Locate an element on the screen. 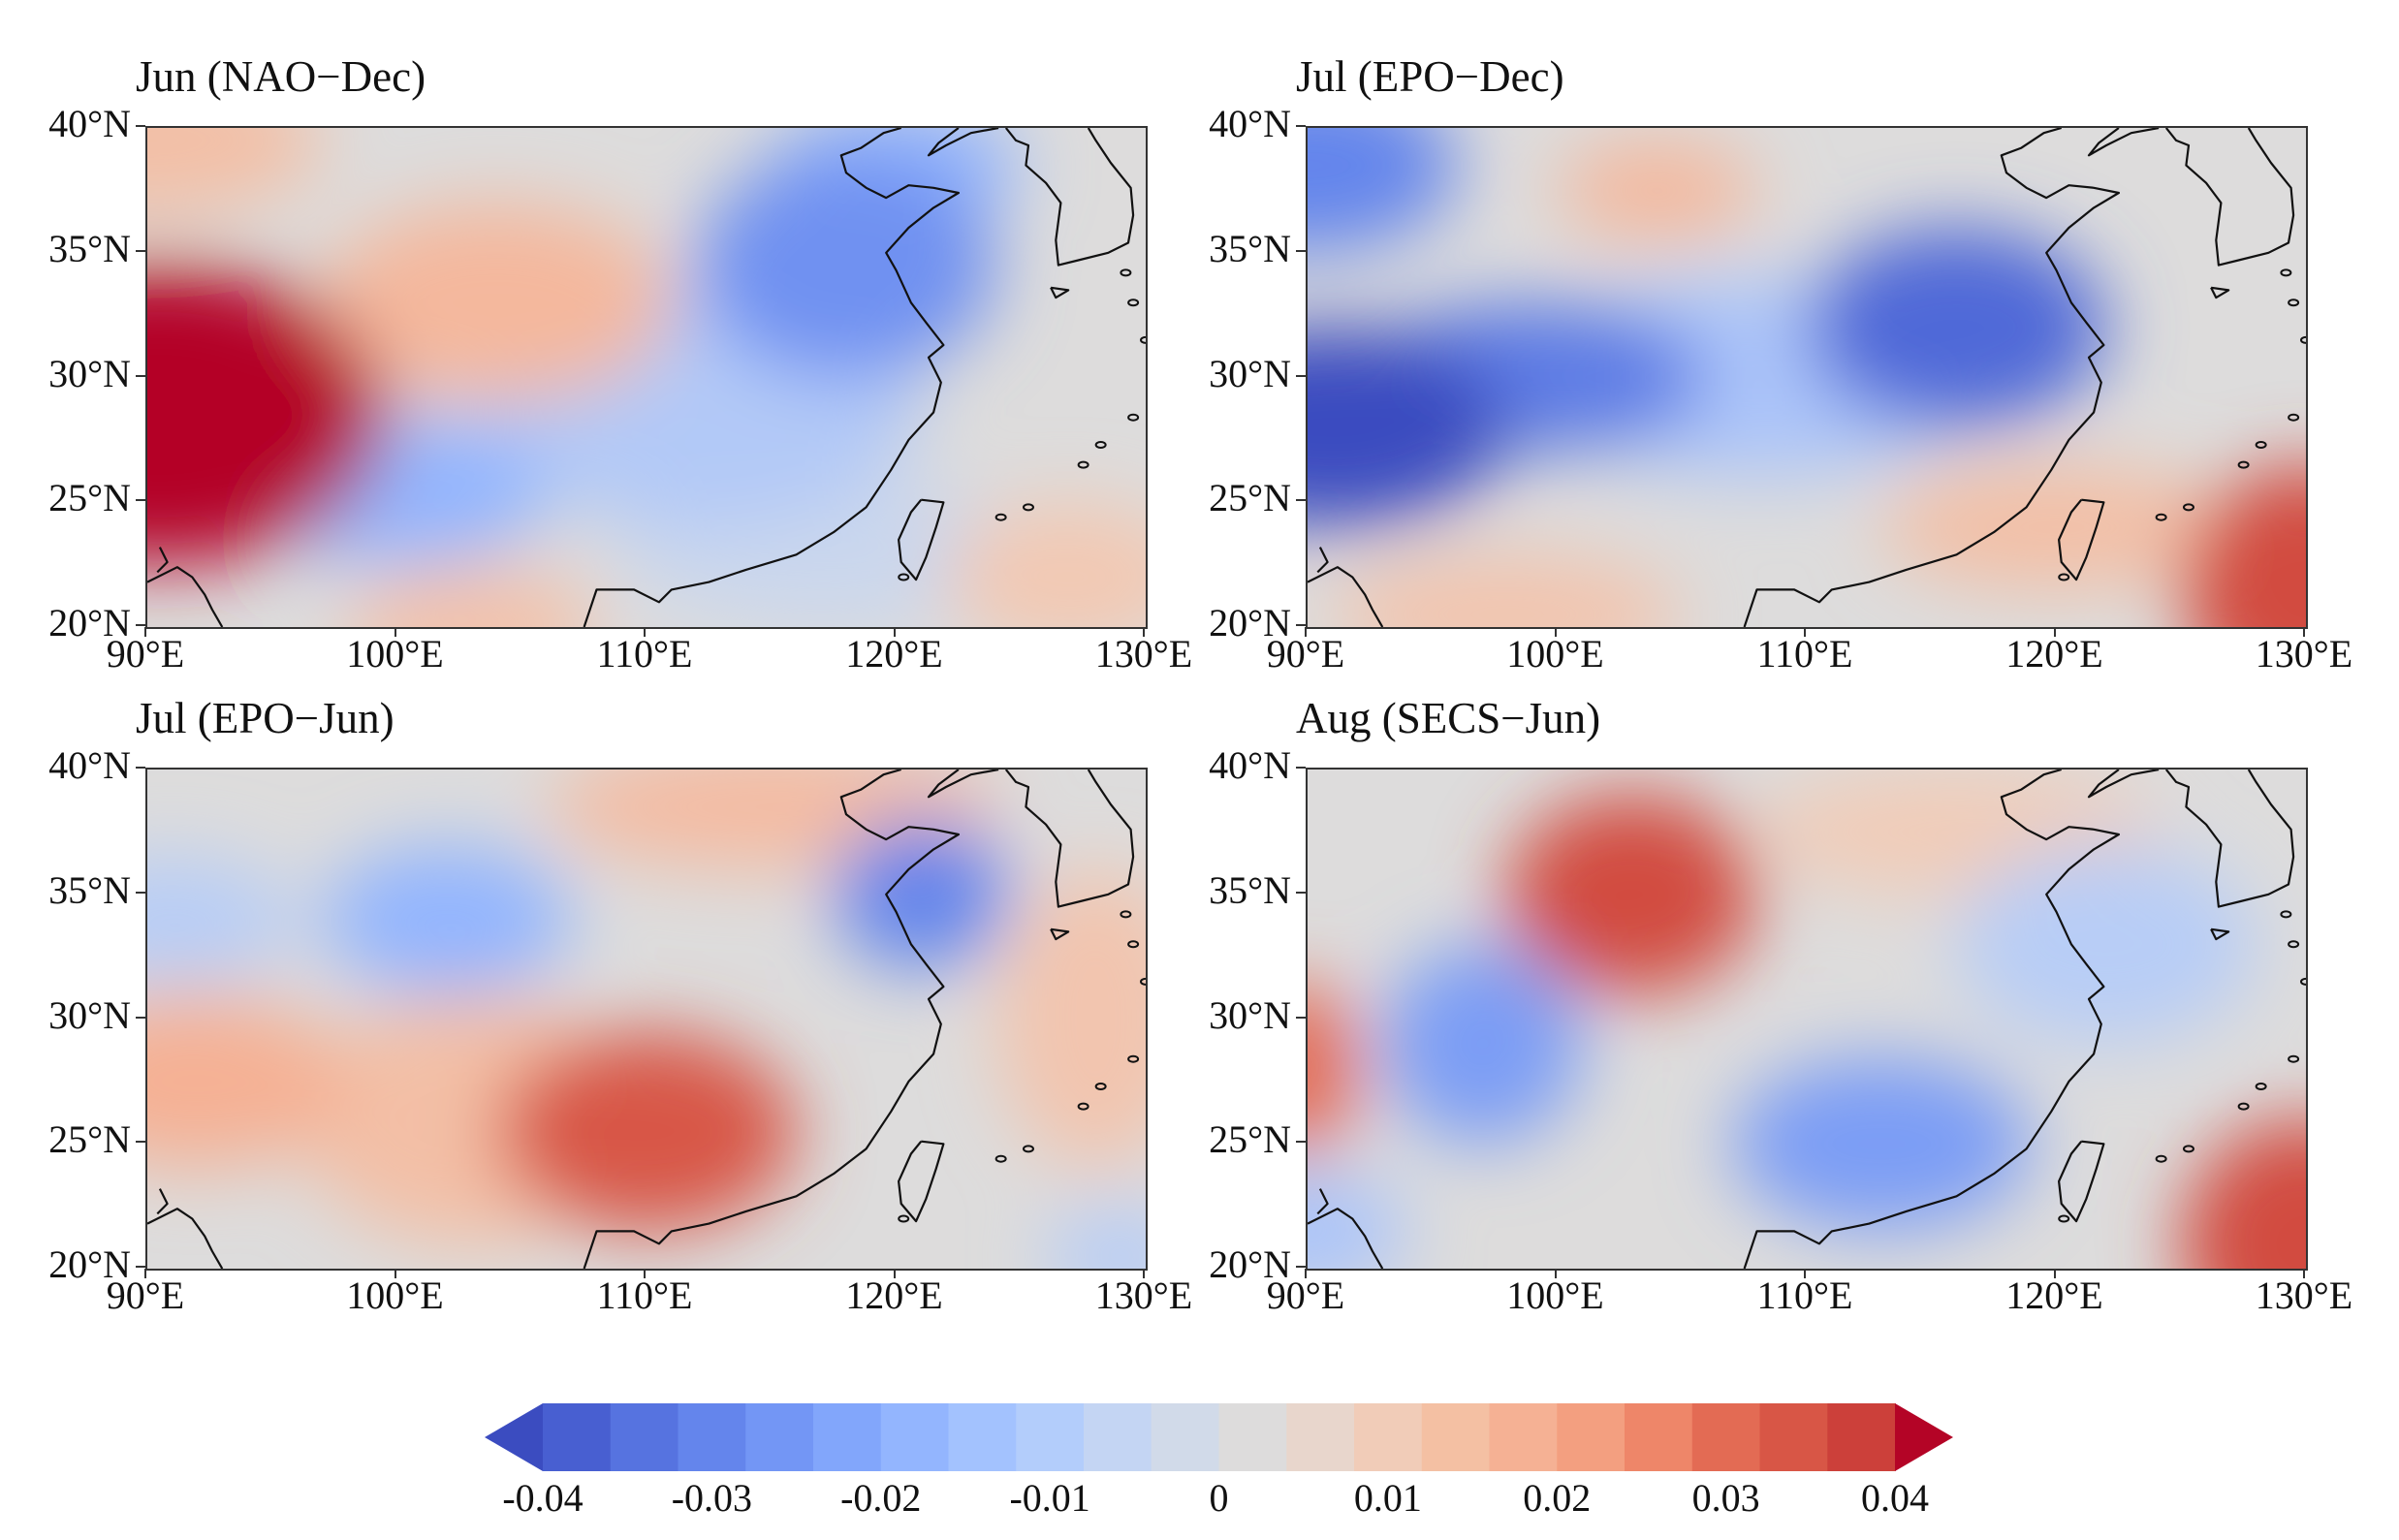 The height and width of the screenshot is (1540, 2399). colorbar-tick-label: -0.02 is located at coordinates (881, 1498).